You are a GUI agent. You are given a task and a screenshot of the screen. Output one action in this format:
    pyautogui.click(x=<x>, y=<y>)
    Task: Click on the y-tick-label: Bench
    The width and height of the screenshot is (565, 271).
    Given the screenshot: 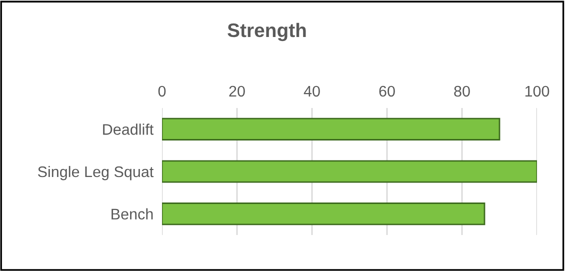 What is the action you would take?
    pyautogui.click(x=132, y=214)
    